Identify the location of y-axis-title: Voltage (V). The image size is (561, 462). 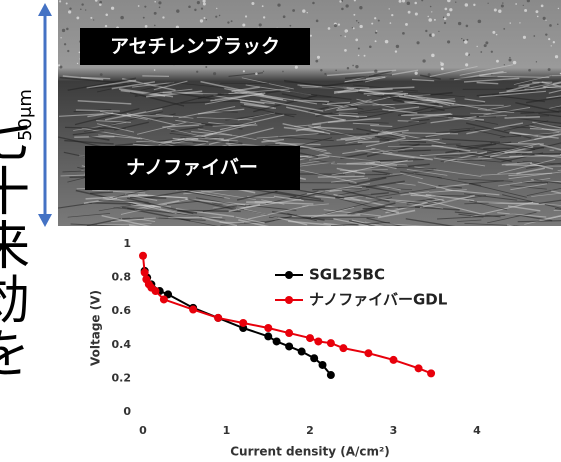
(96, 328).